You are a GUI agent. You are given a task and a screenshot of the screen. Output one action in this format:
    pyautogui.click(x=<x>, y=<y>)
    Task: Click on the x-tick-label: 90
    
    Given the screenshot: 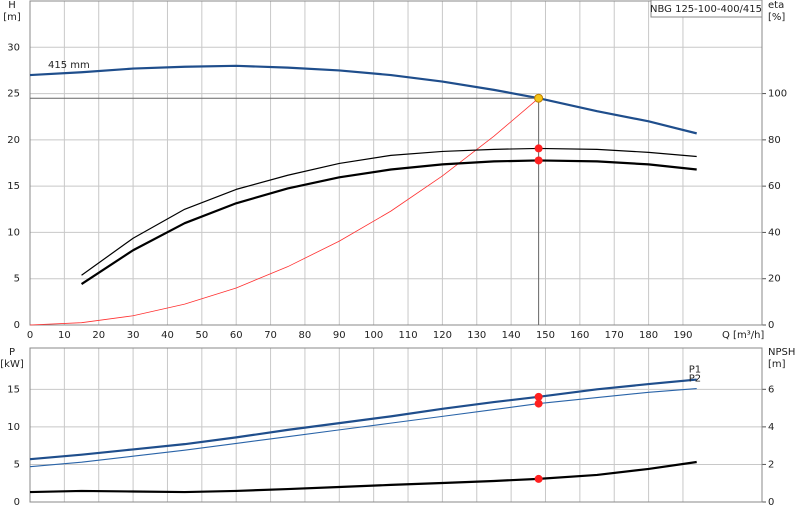 What is the action you would take?
    pyautogui.click(x=339, y=335)
    